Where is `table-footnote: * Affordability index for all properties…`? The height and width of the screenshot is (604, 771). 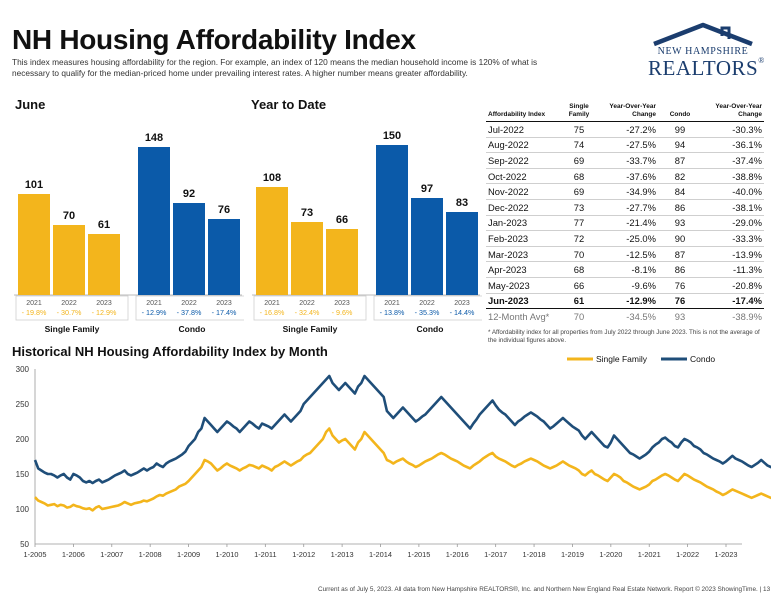 table-footnote: * Affordability index for all properties… is located at coordinates (624, 337).